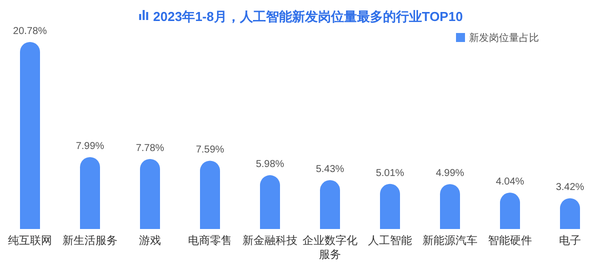 The image size is (600, 264). Describe the element at coordinates (330, 247) in the screenshot. I see `x-tick-label: 企业数字化服务` at that location.